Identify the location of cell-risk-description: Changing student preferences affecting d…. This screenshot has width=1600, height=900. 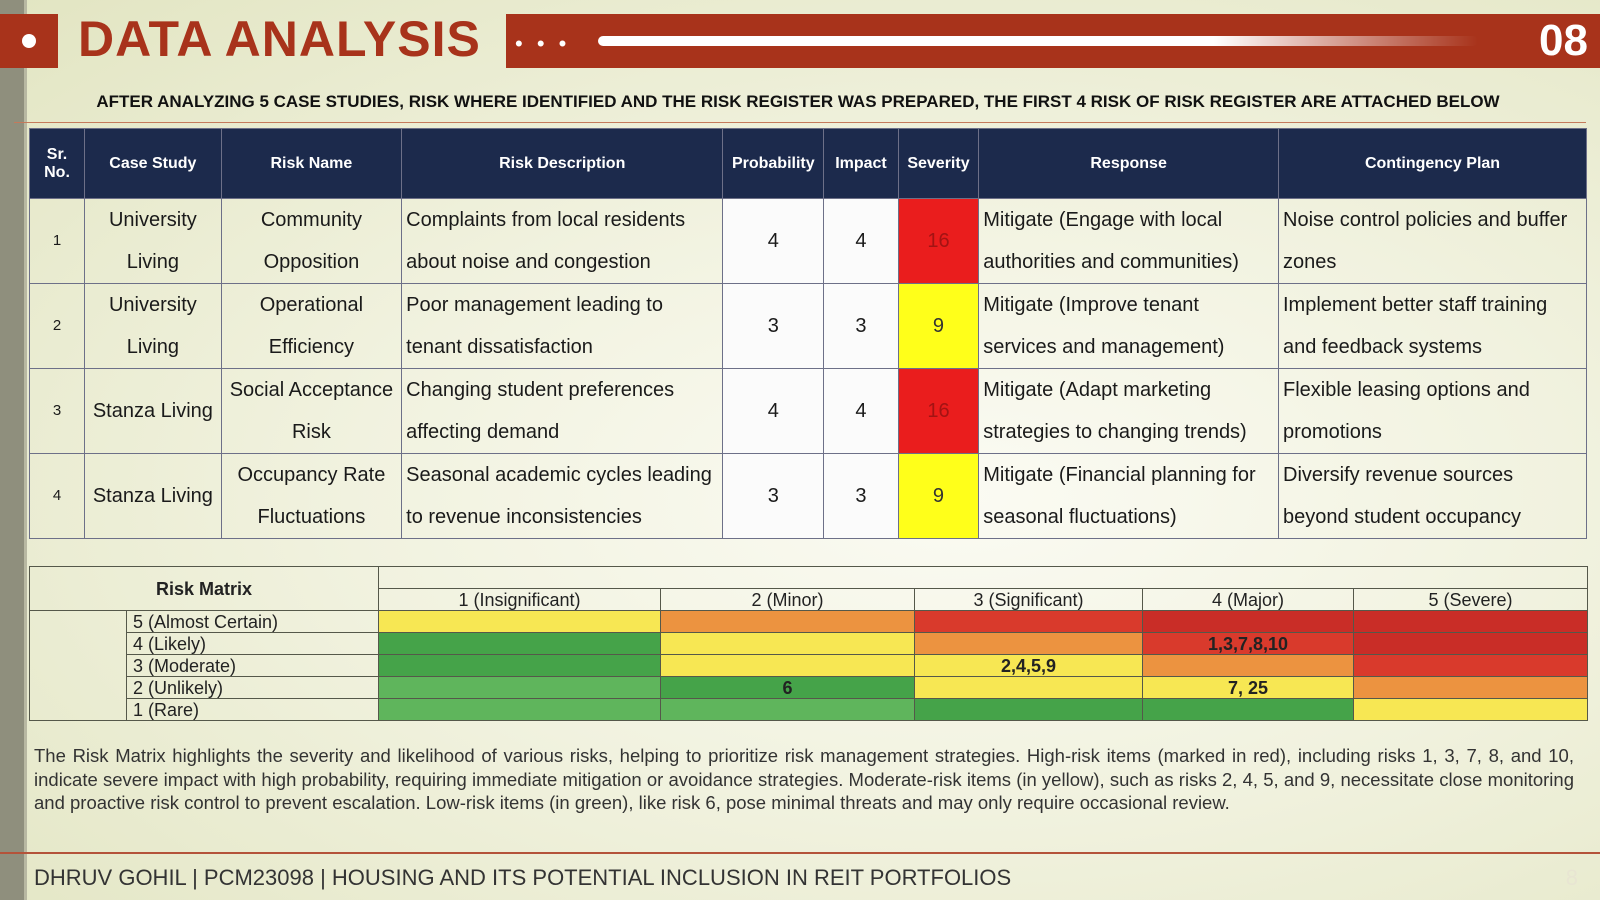
(562, 411).